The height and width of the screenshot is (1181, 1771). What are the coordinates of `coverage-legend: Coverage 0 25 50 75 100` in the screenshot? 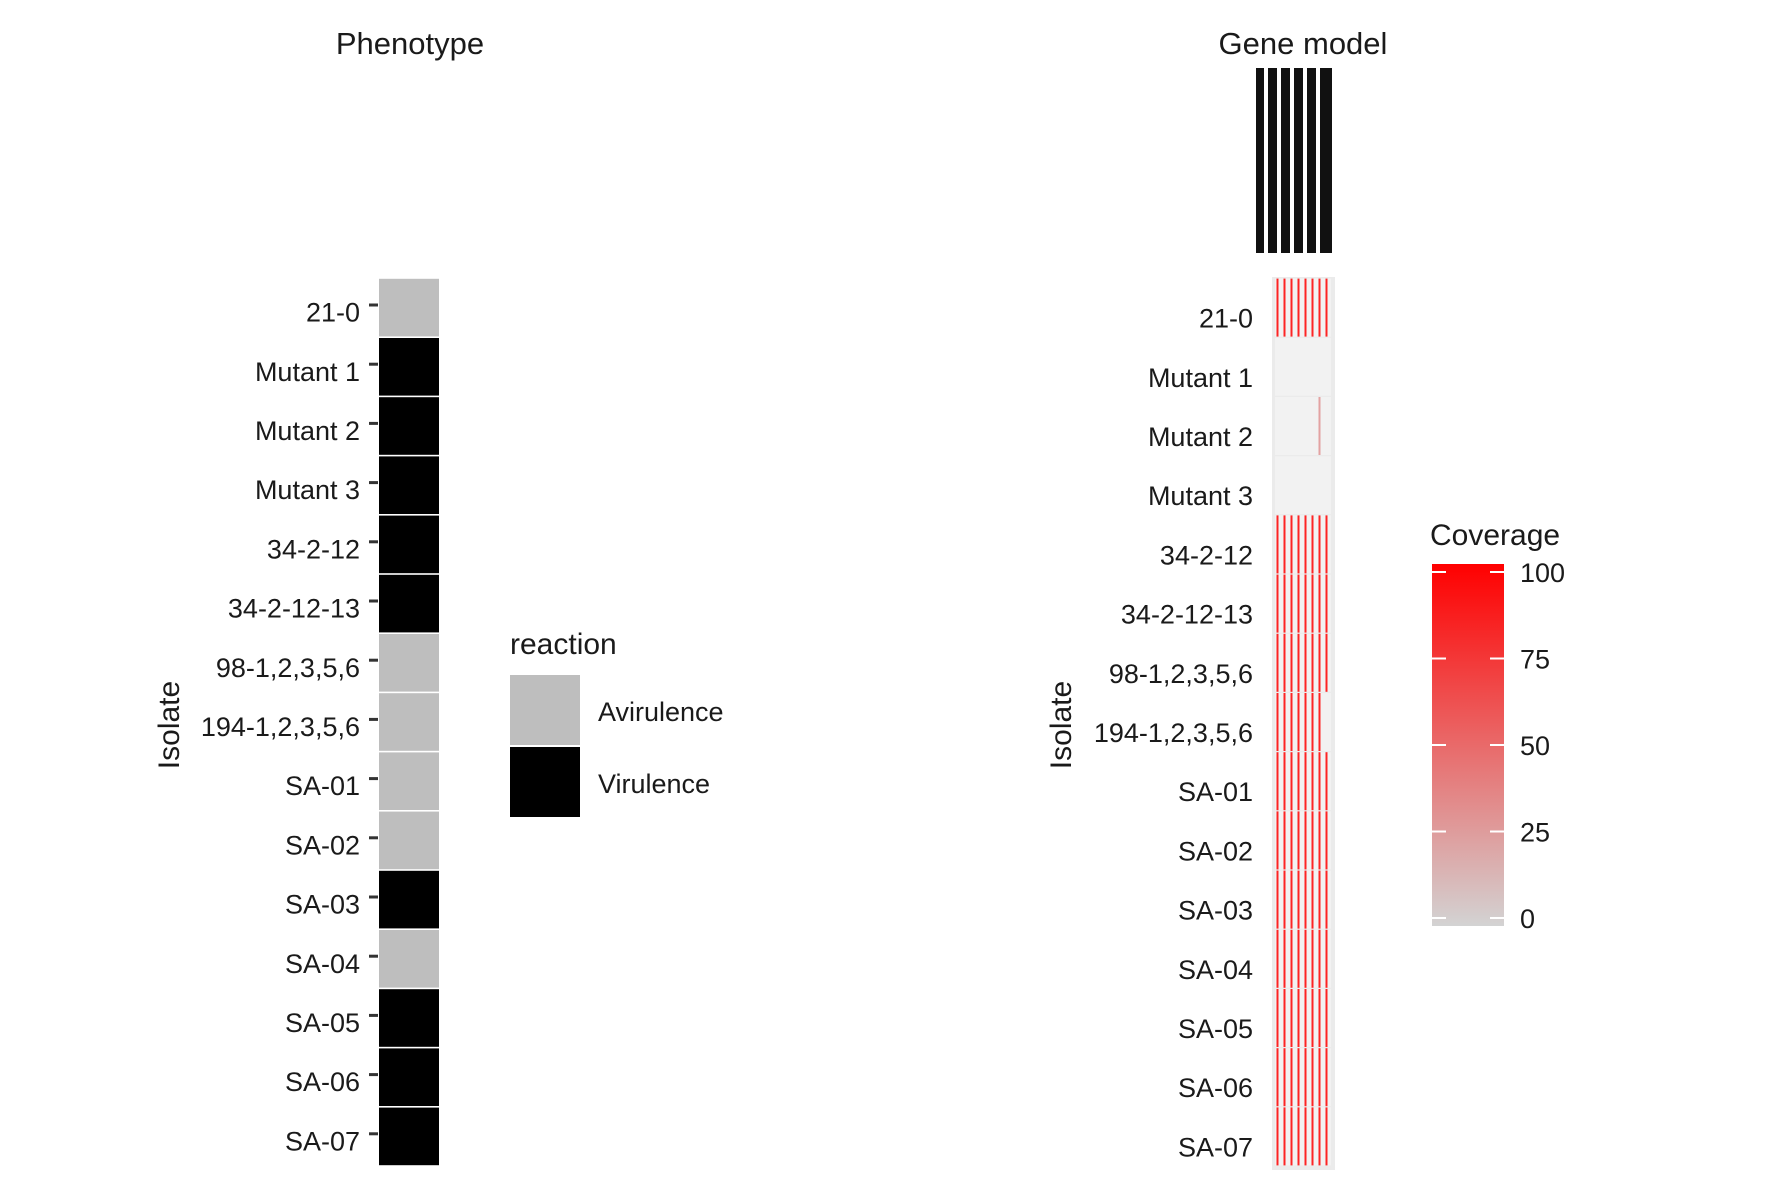 It's located at (1497, 726).